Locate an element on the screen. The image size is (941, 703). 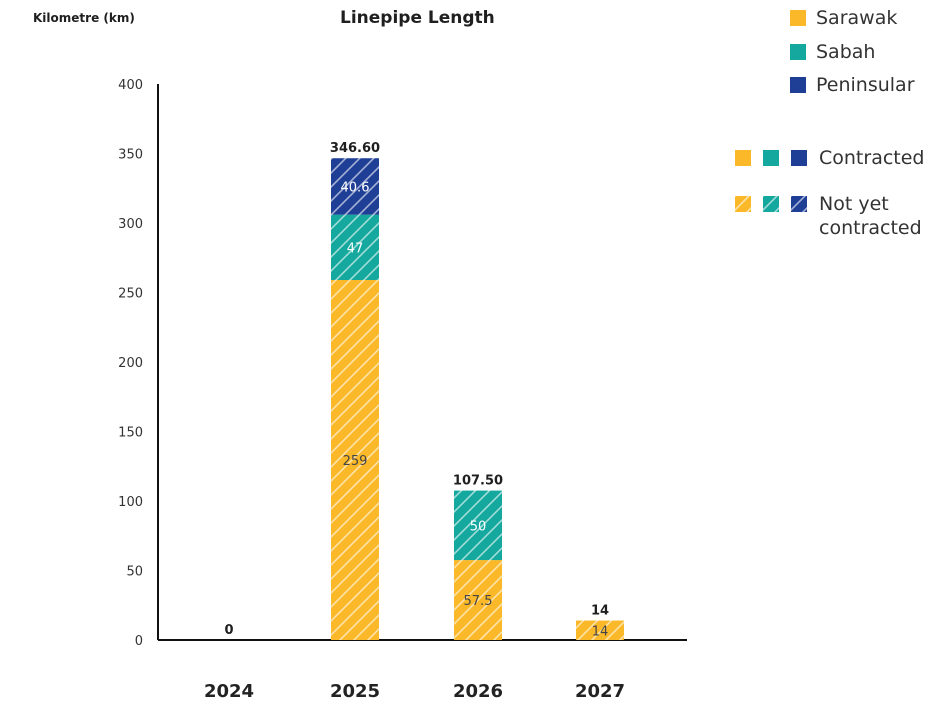
hatch-swatch-sabah is located at coordinates (771, 204).